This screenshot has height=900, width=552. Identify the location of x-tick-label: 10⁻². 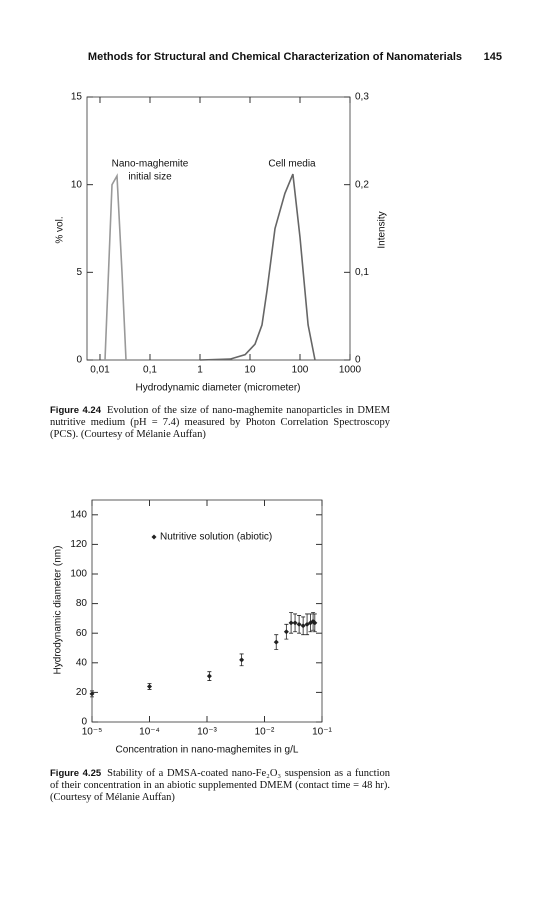
(265, 732).